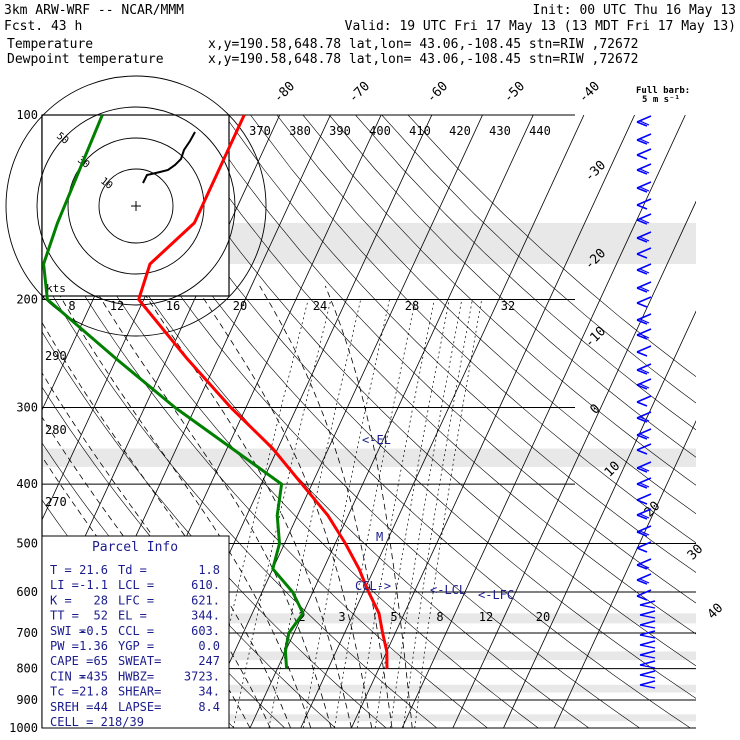  Describe the element at coordinates (320, 306) in the screenshot. I see `mixing-ratio-label: 24` at that location.